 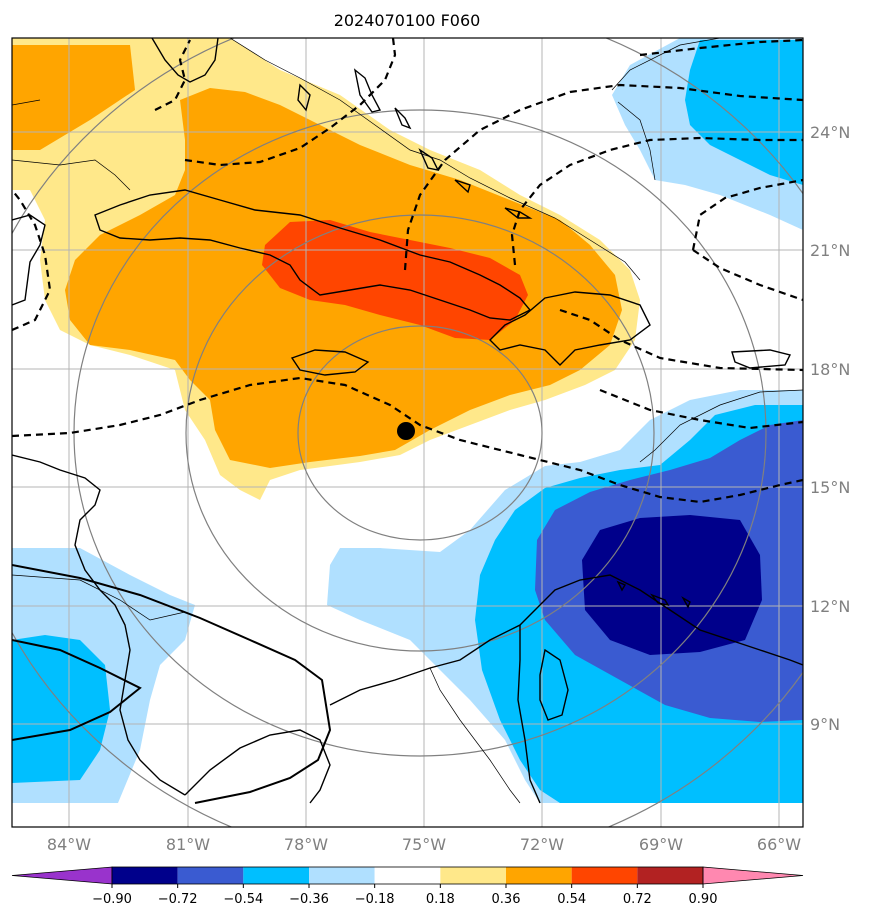 What do you see at coordinates (825, 724) in the screenshot?
I see `lat-label: 9°N` at bounding box center [825, 724].